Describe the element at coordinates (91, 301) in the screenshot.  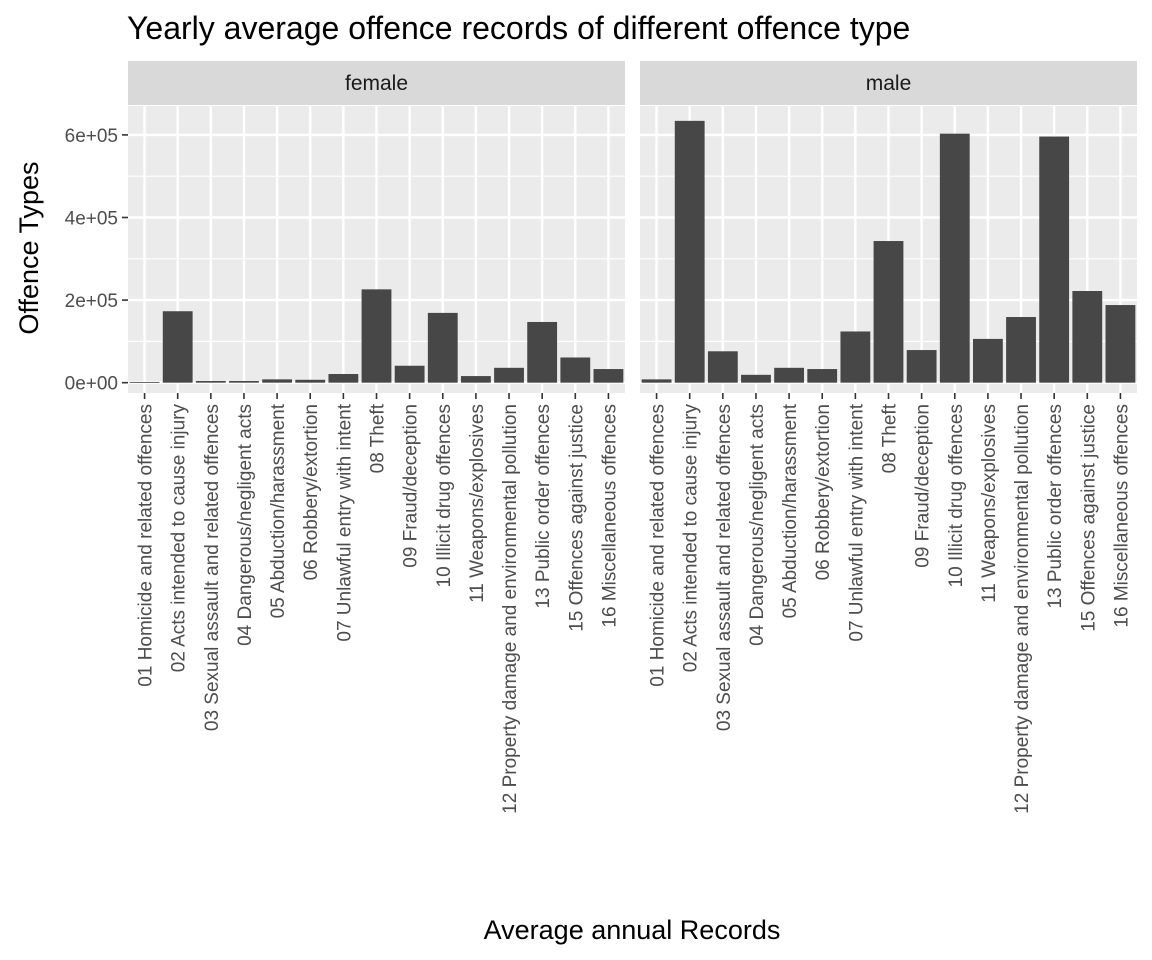
I see `y-tick-label: 2e+05` at that location.